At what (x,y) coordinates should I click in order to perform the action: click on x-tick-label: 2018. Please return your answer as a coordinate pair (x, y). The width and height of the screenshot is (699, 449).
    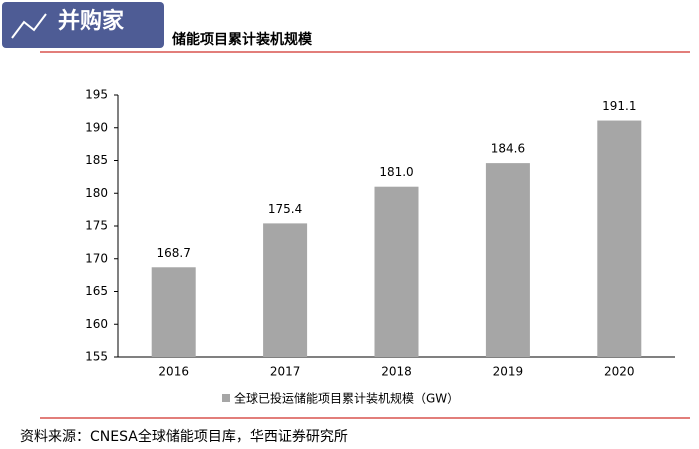
    Looking at the image, I should click on (396, 372).